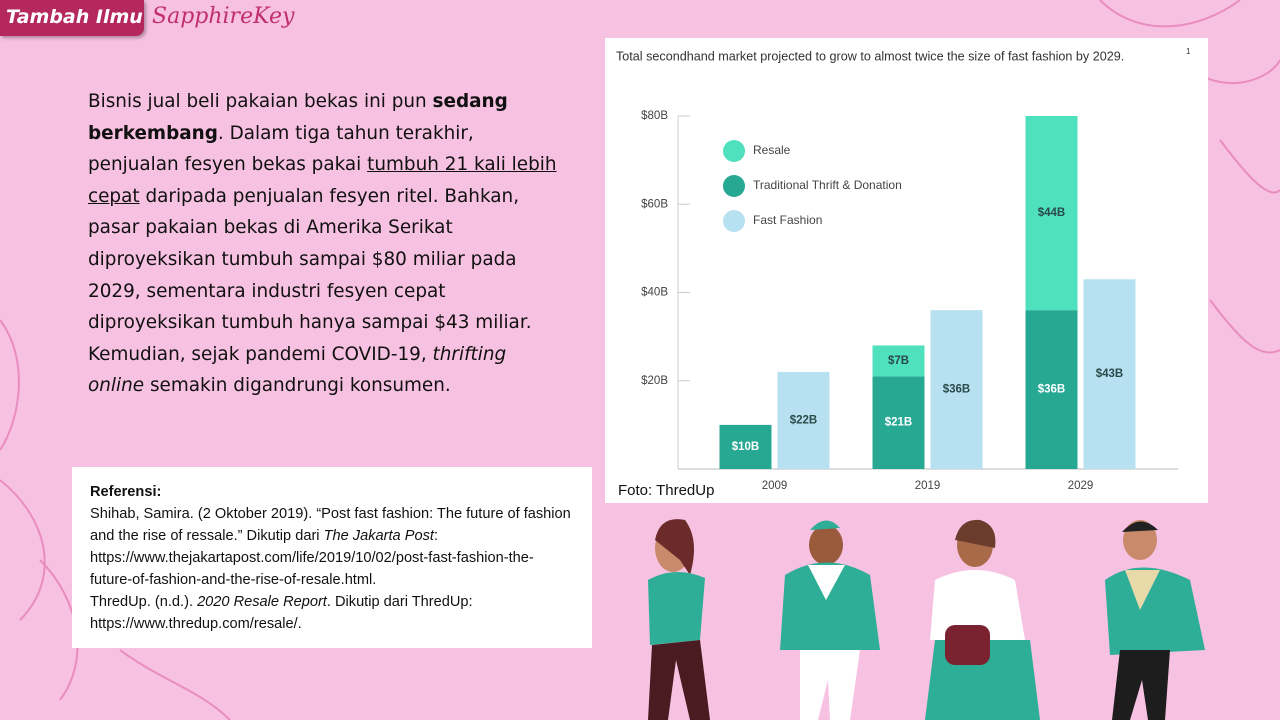 The height and width of the screenshot is (720, 1280). I want to click on text-run: ThredUp. (n.d.)., so click(144, 602).